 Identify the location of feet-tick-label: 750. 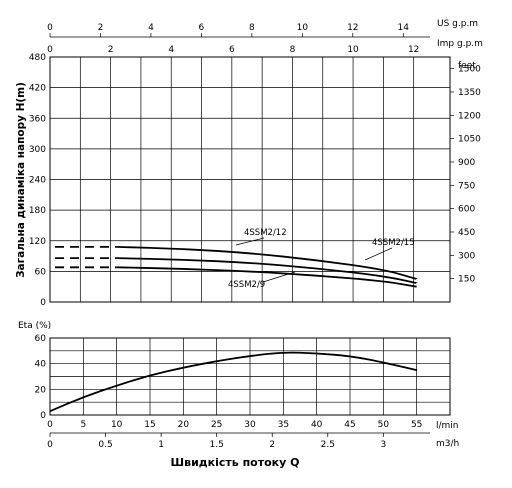
(466, 186).